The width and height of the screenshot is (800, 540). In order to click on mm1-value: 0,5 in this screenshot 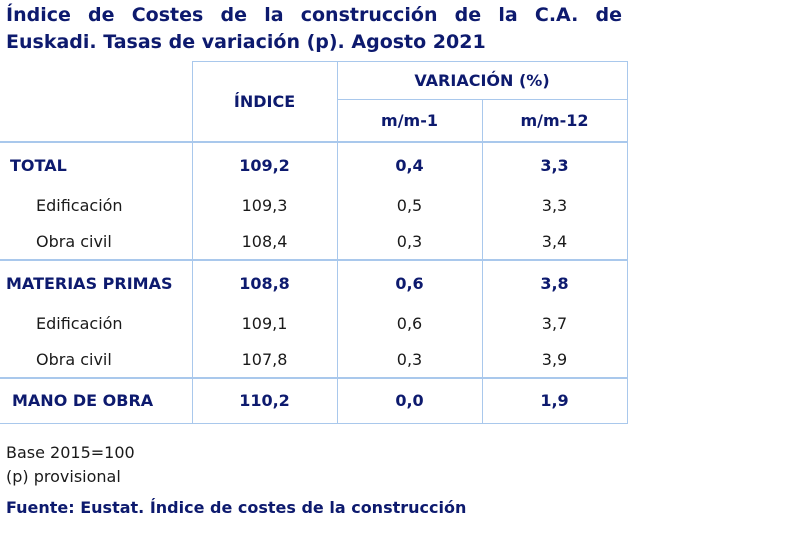, I will do `click(409, 205)`.